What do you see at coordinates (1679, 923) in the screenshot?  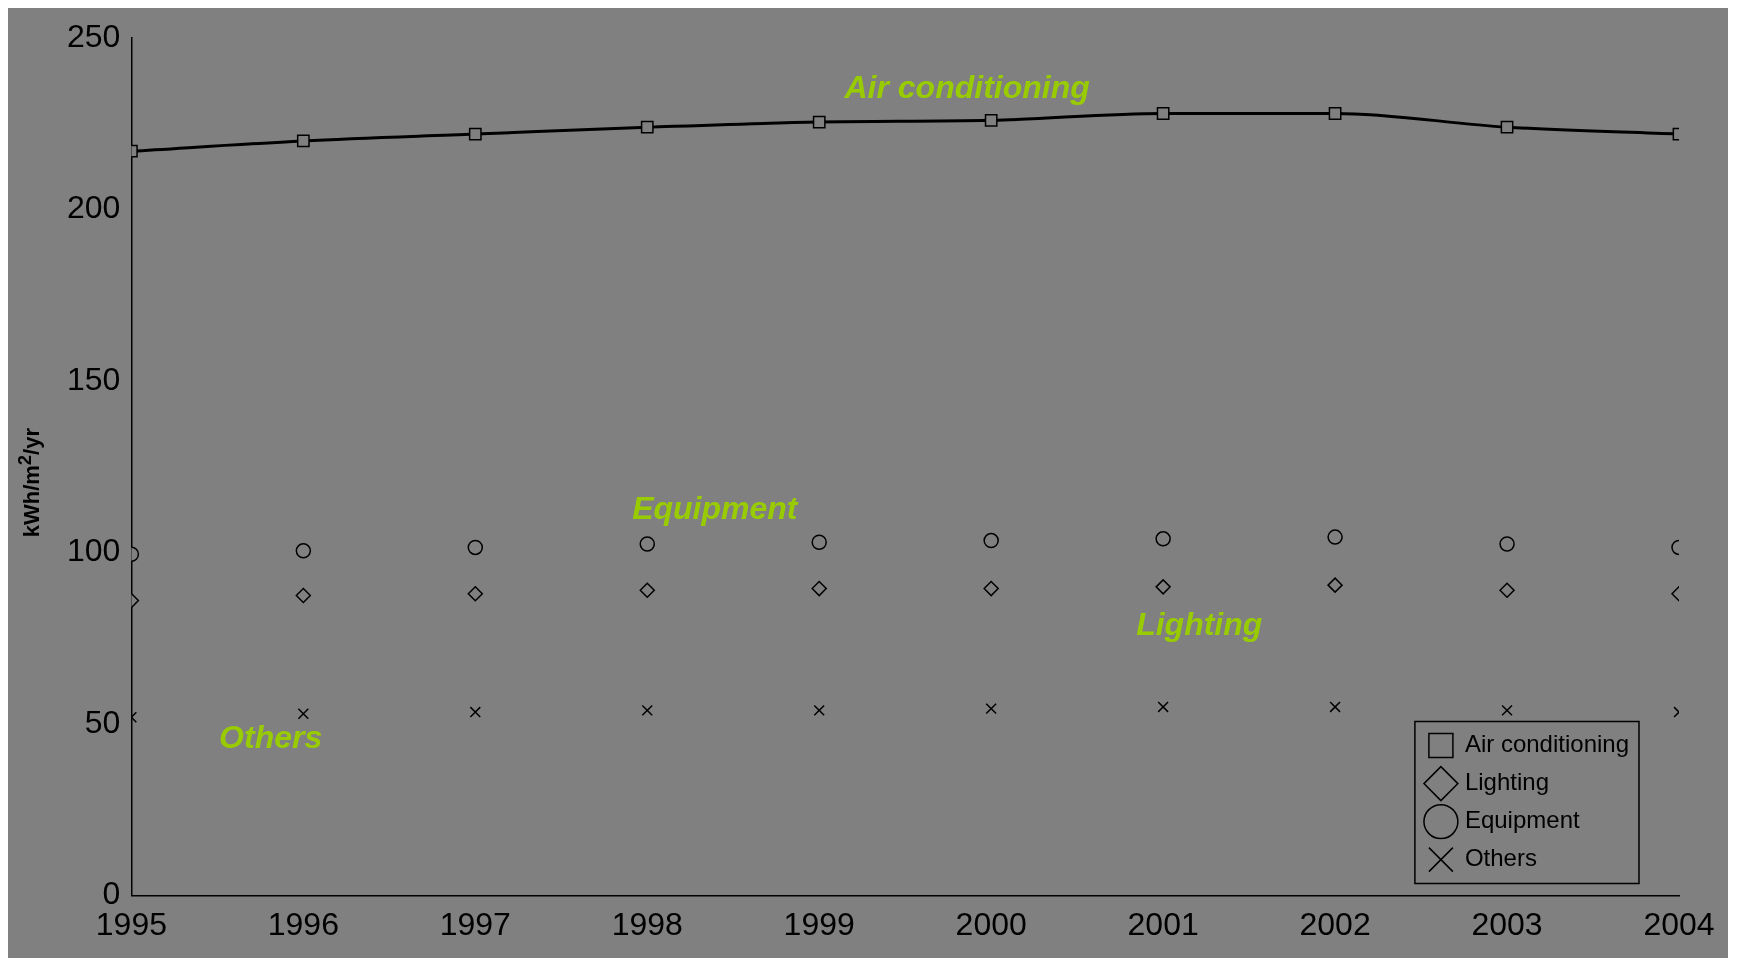 I see `x-tick-label: 2004` at bounding box center [1679, 923].